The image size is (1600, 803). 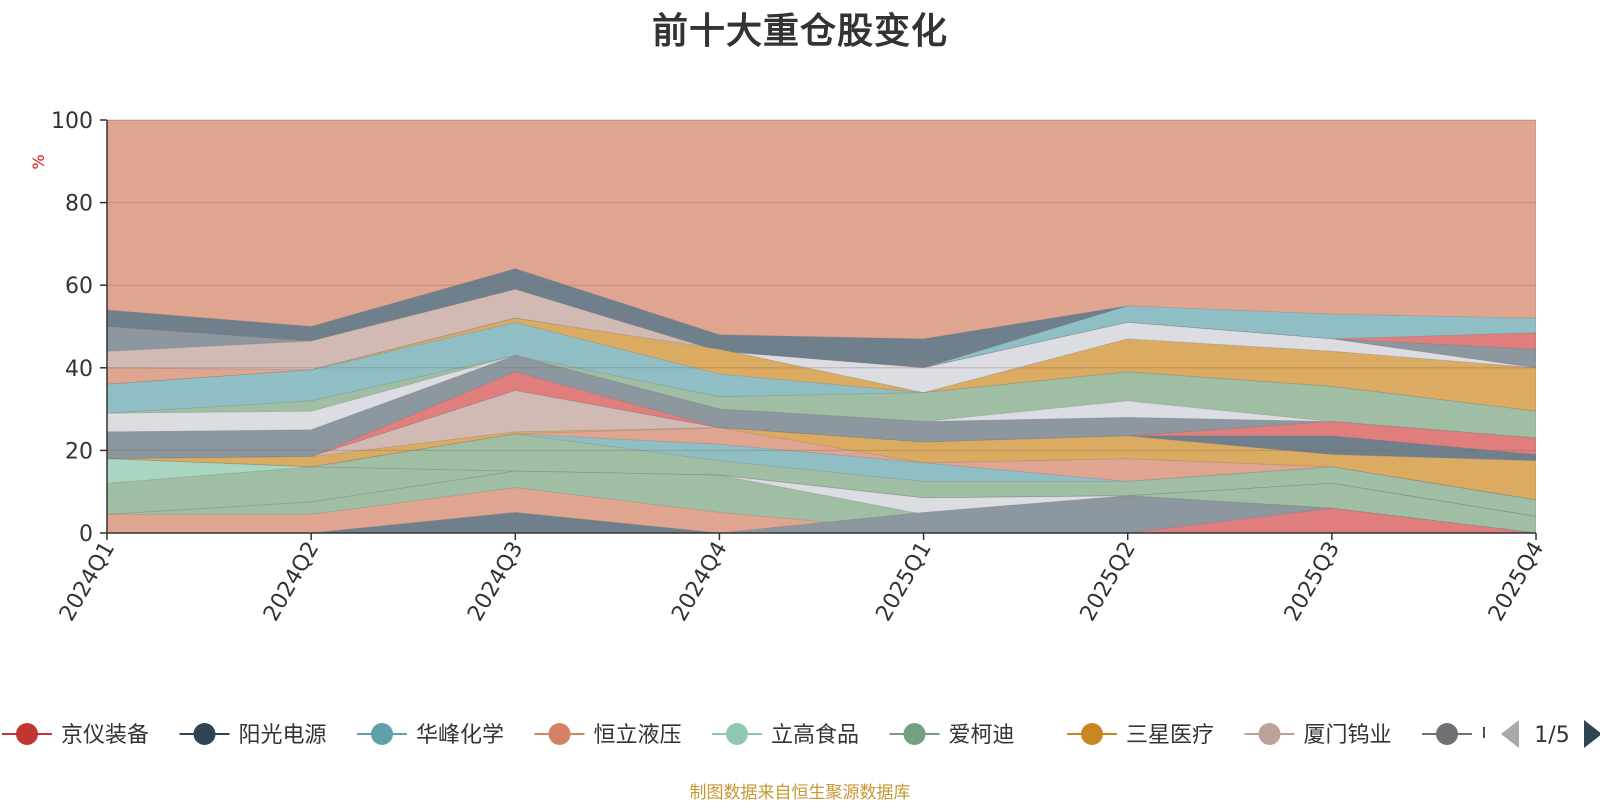 What do you see at coordinates (1108, 582) in the screenshot?
I see `x-tick-label: 2025Q2` at bounding box center [1108, 582].